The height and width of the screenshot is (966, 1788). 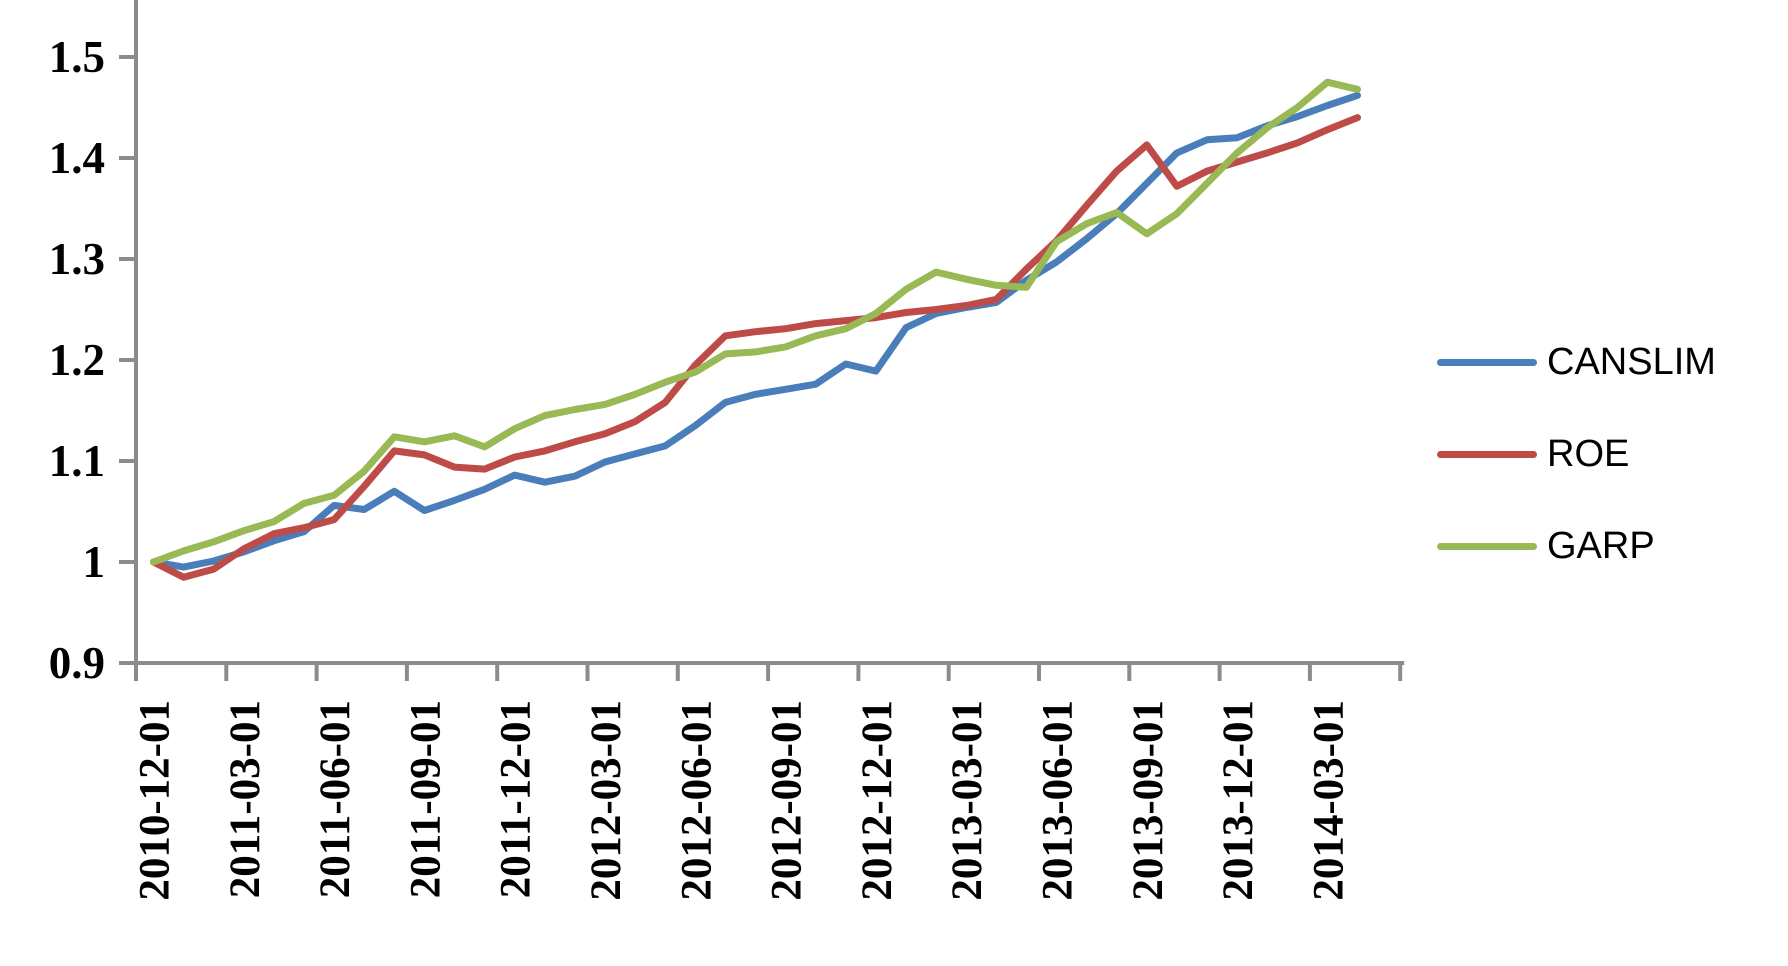 What do you see at coordinates (1487, 362) in the screenshot?
I see `legend-line-swatch-canslim` at bounding box center [1487, 362].